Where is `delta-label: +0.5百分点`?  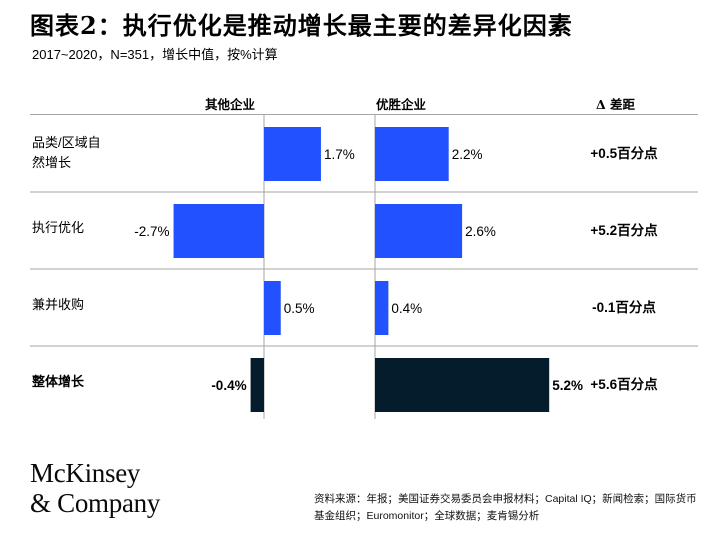 delta-label: +0.5百分点 is located at coordinates (624, 153).